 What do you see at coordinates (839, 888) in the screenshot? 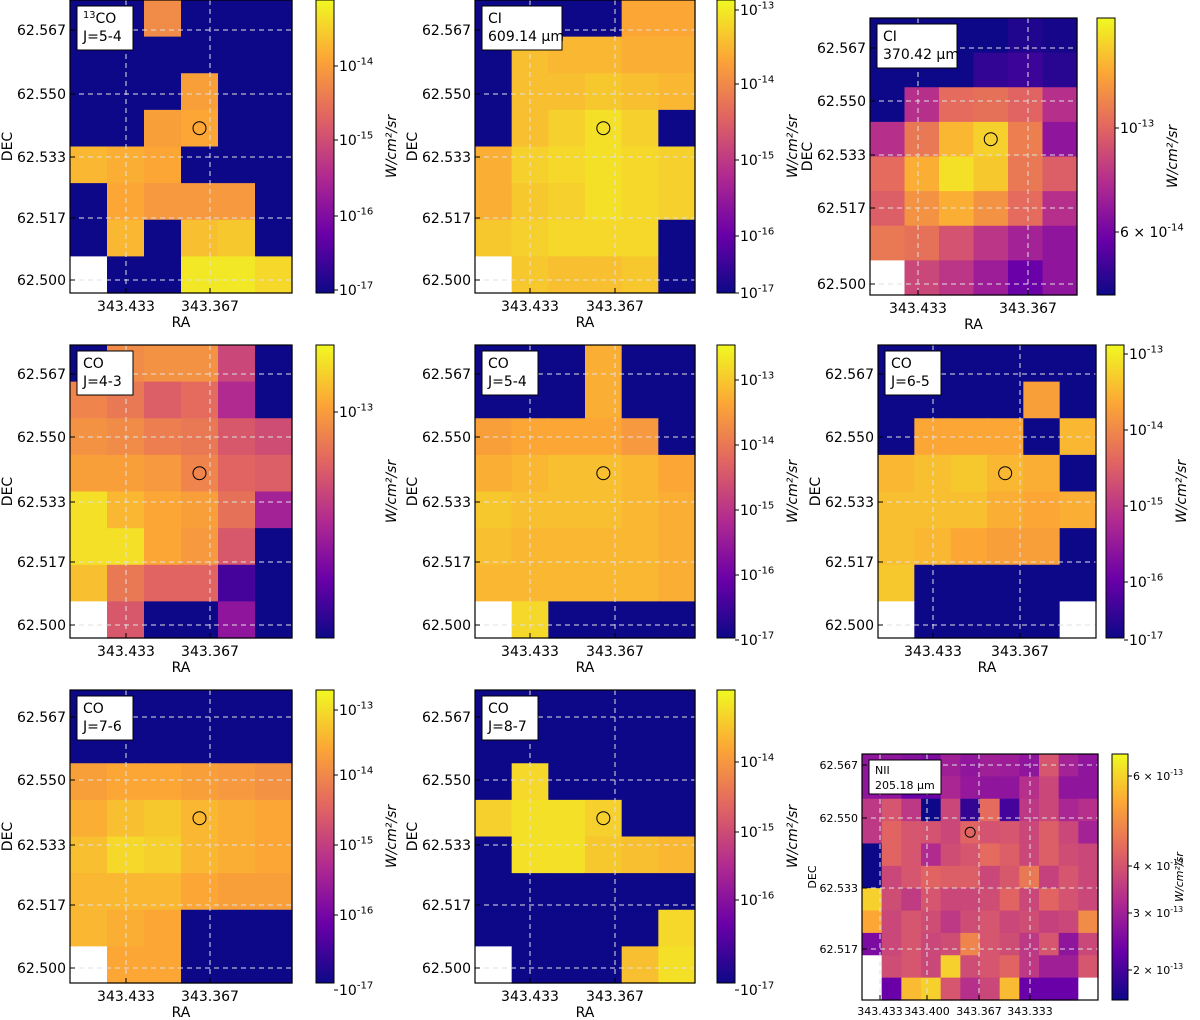
I see `y-tick-label: 62.533` at bounding box center [839, 888].